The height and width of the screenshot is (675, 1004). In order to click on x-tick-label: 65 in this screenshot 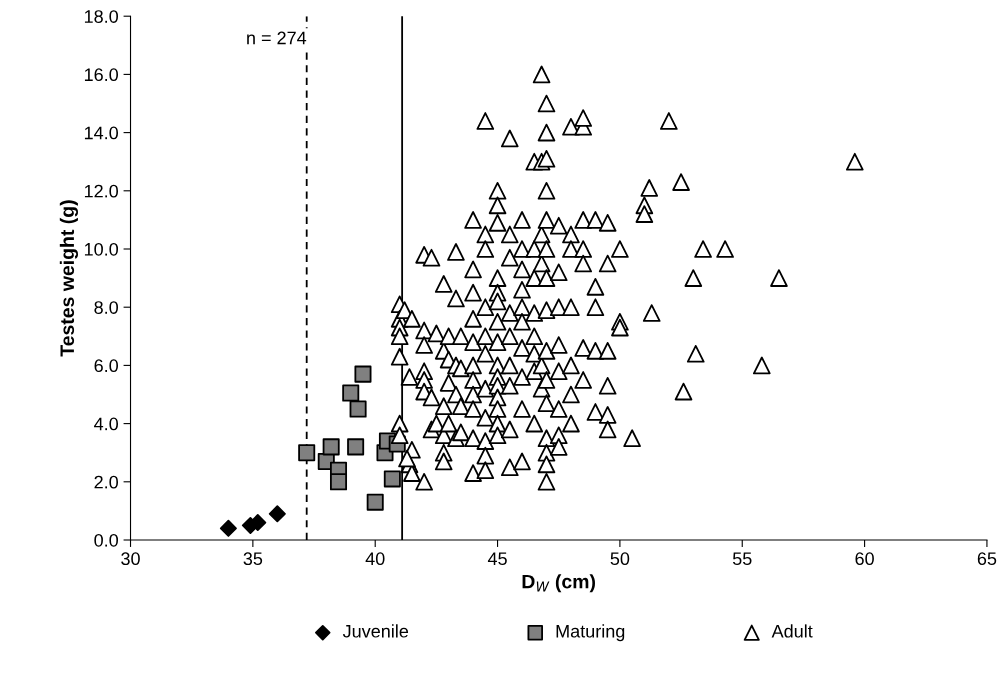, I will do `click(987, 559)`.